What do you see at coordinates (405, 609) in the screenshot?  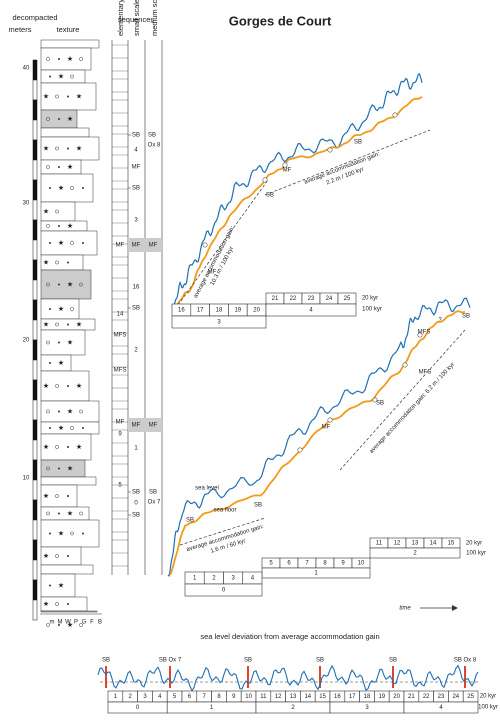 I see `label: time` at bounding box center [405, 609].